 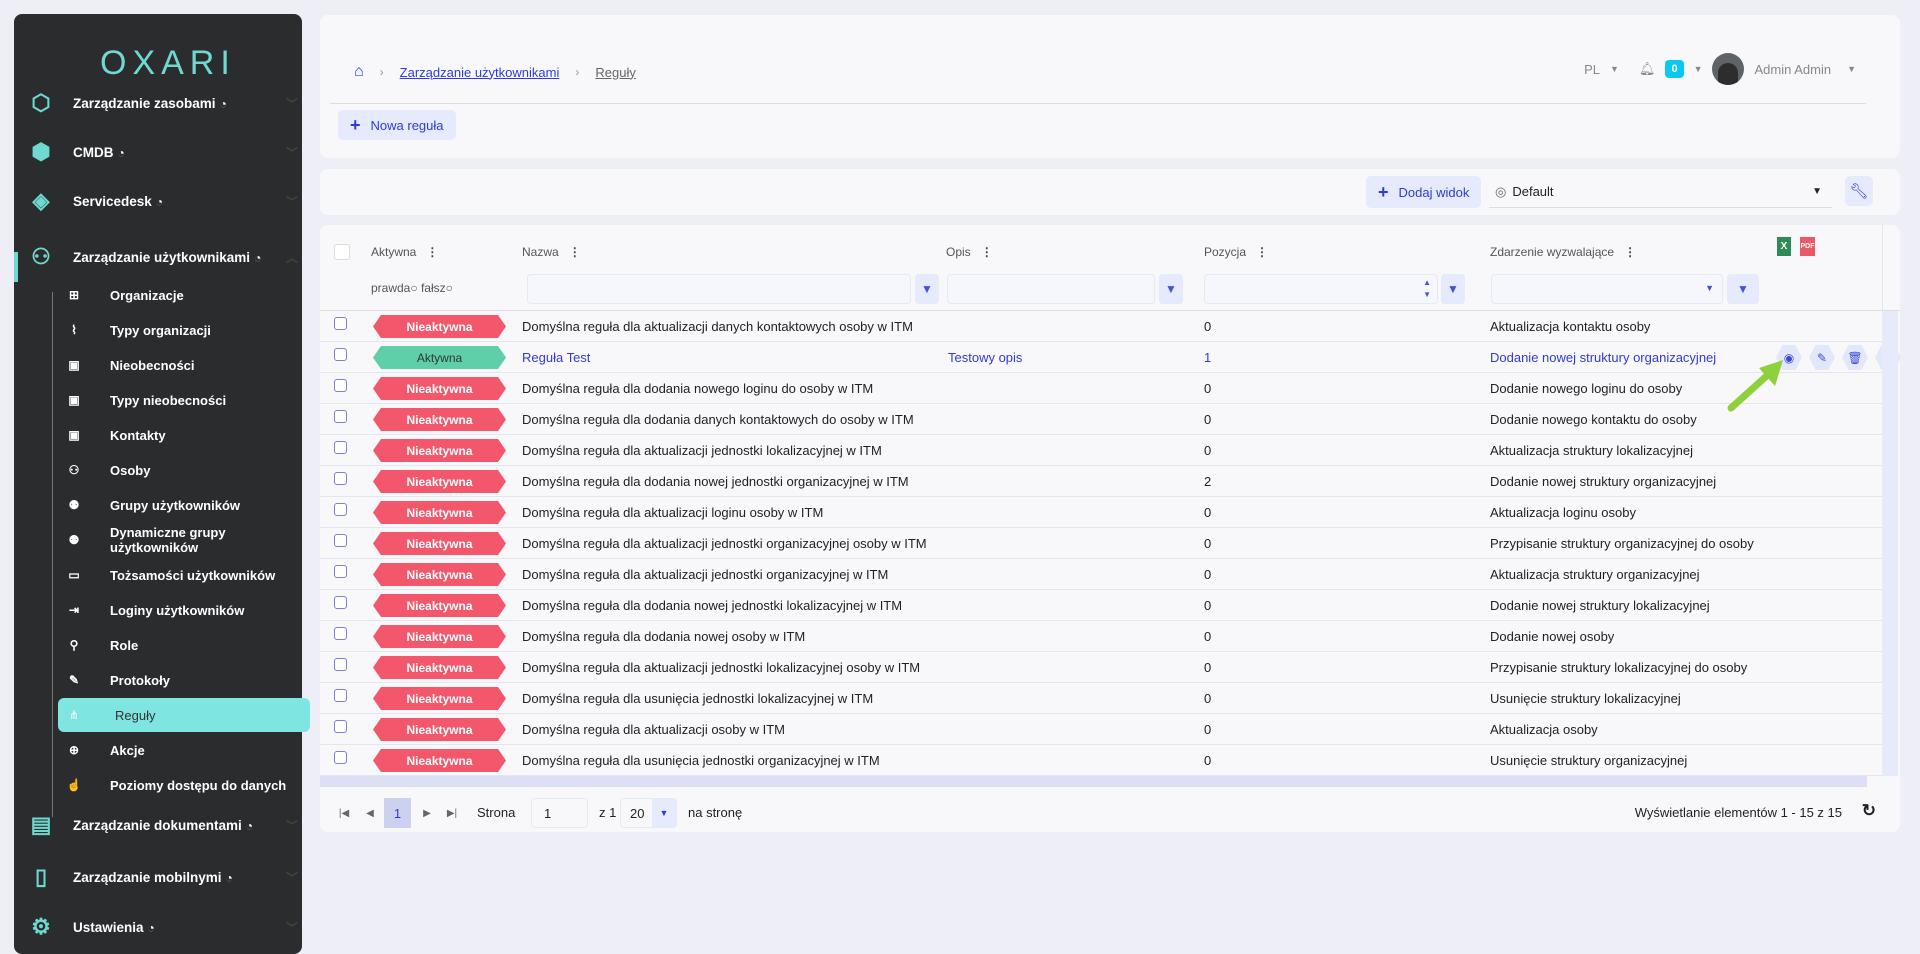 I want to click on home-icon: ⌂, so click(x=359, y=71).